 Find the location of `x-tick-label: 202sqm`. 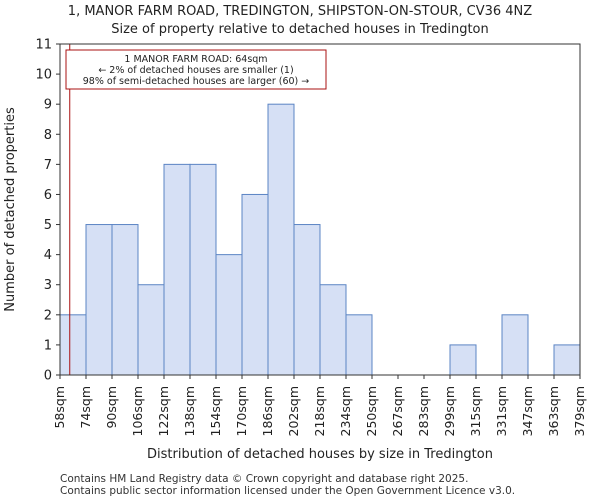

x-tick-label: 202sqm is located at coordinates (293, 411).